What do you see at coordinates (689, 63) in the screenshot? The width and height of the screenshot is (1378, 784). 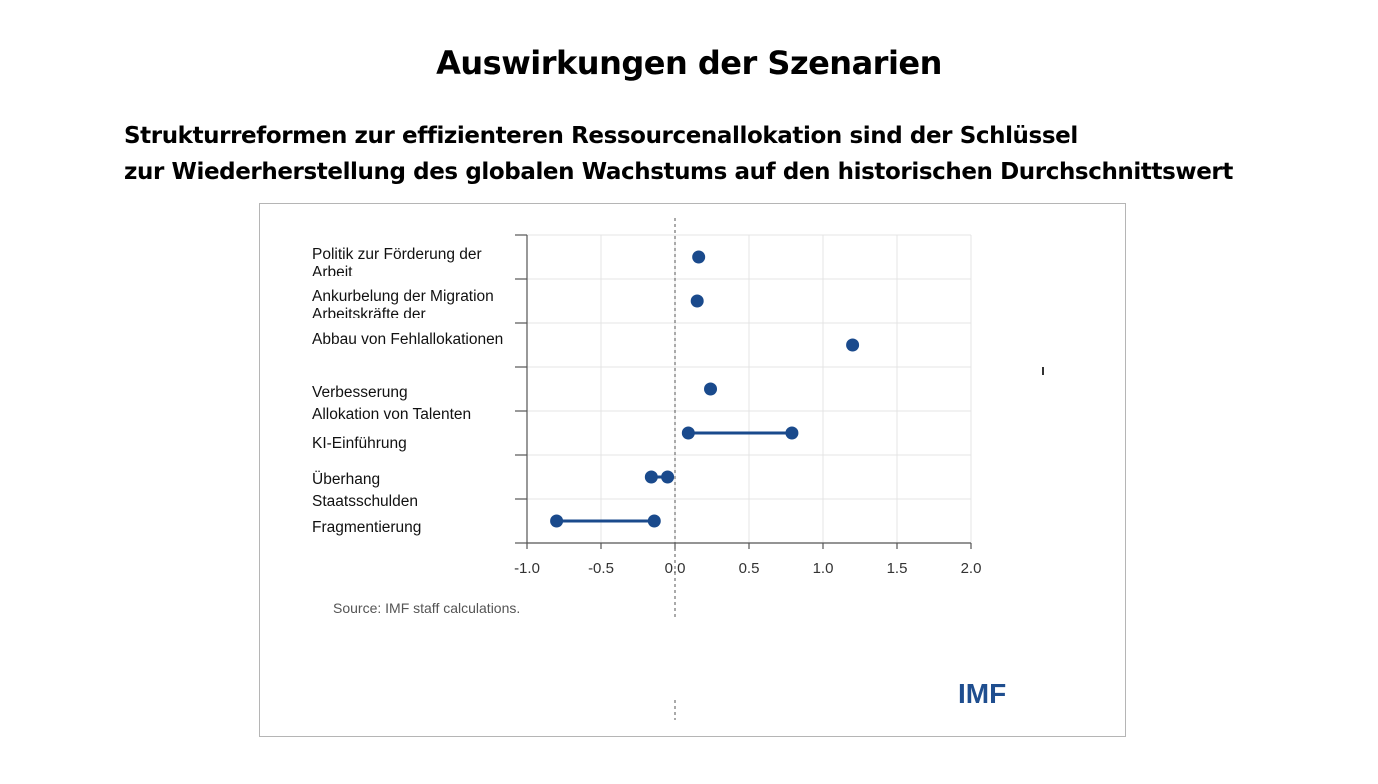 I see `slide-title: Auswirkungen der Szenarien` at bounding box center [689, 63].